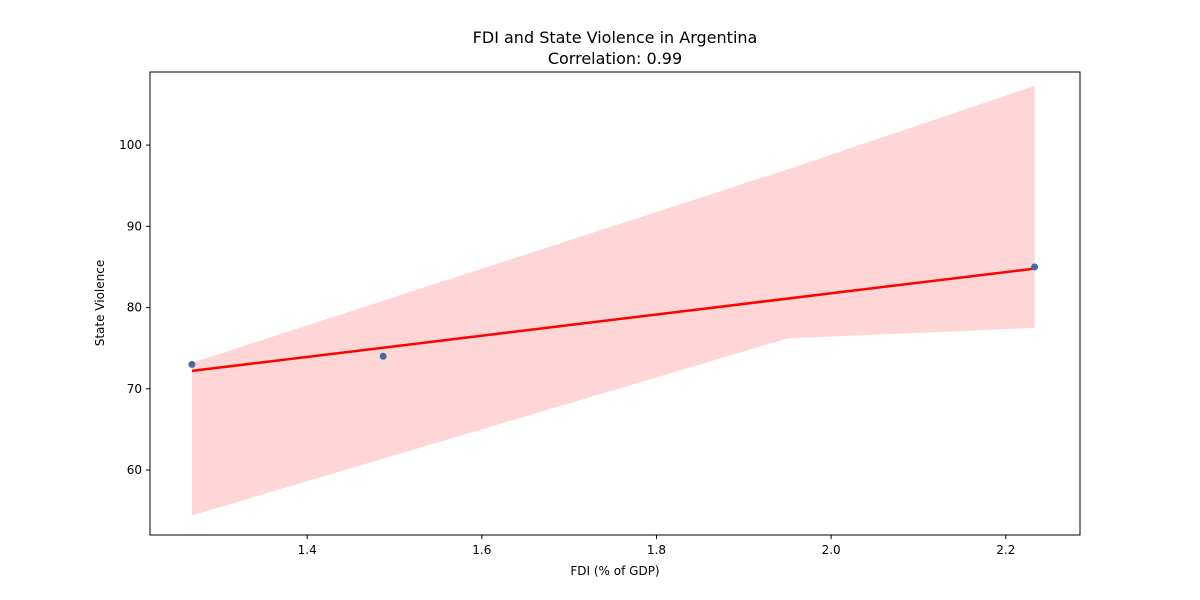  I want to click on x-tick-label: 1.6, so click(481, 550).